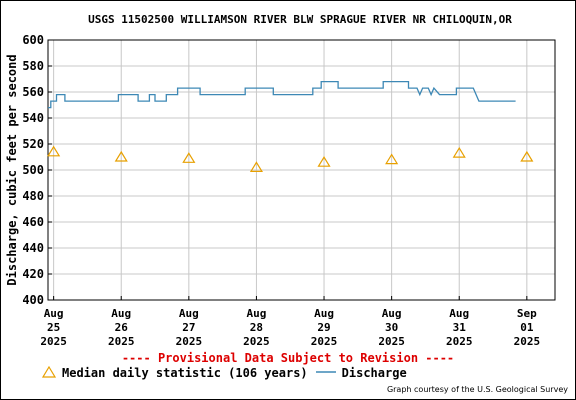 The height and width of the screenshot is (400, 576). I want to click on y-axis-label: Discharge, cubic feet per second, so click(12, 169).